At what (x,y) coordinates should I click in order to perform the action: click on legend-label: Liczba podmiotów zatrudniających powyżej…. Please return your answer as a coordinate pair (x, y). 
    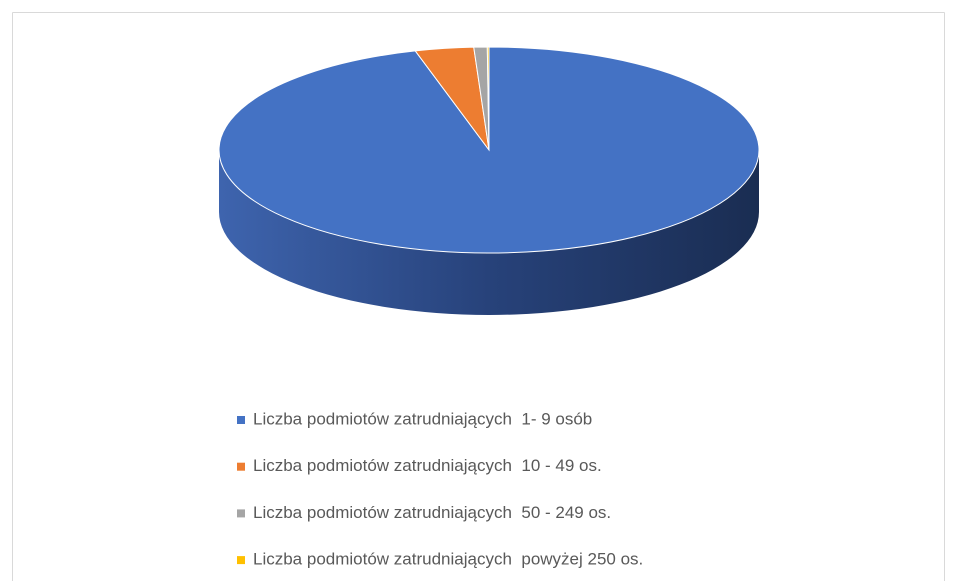
    Looking at the image, I should click on (448, 559).